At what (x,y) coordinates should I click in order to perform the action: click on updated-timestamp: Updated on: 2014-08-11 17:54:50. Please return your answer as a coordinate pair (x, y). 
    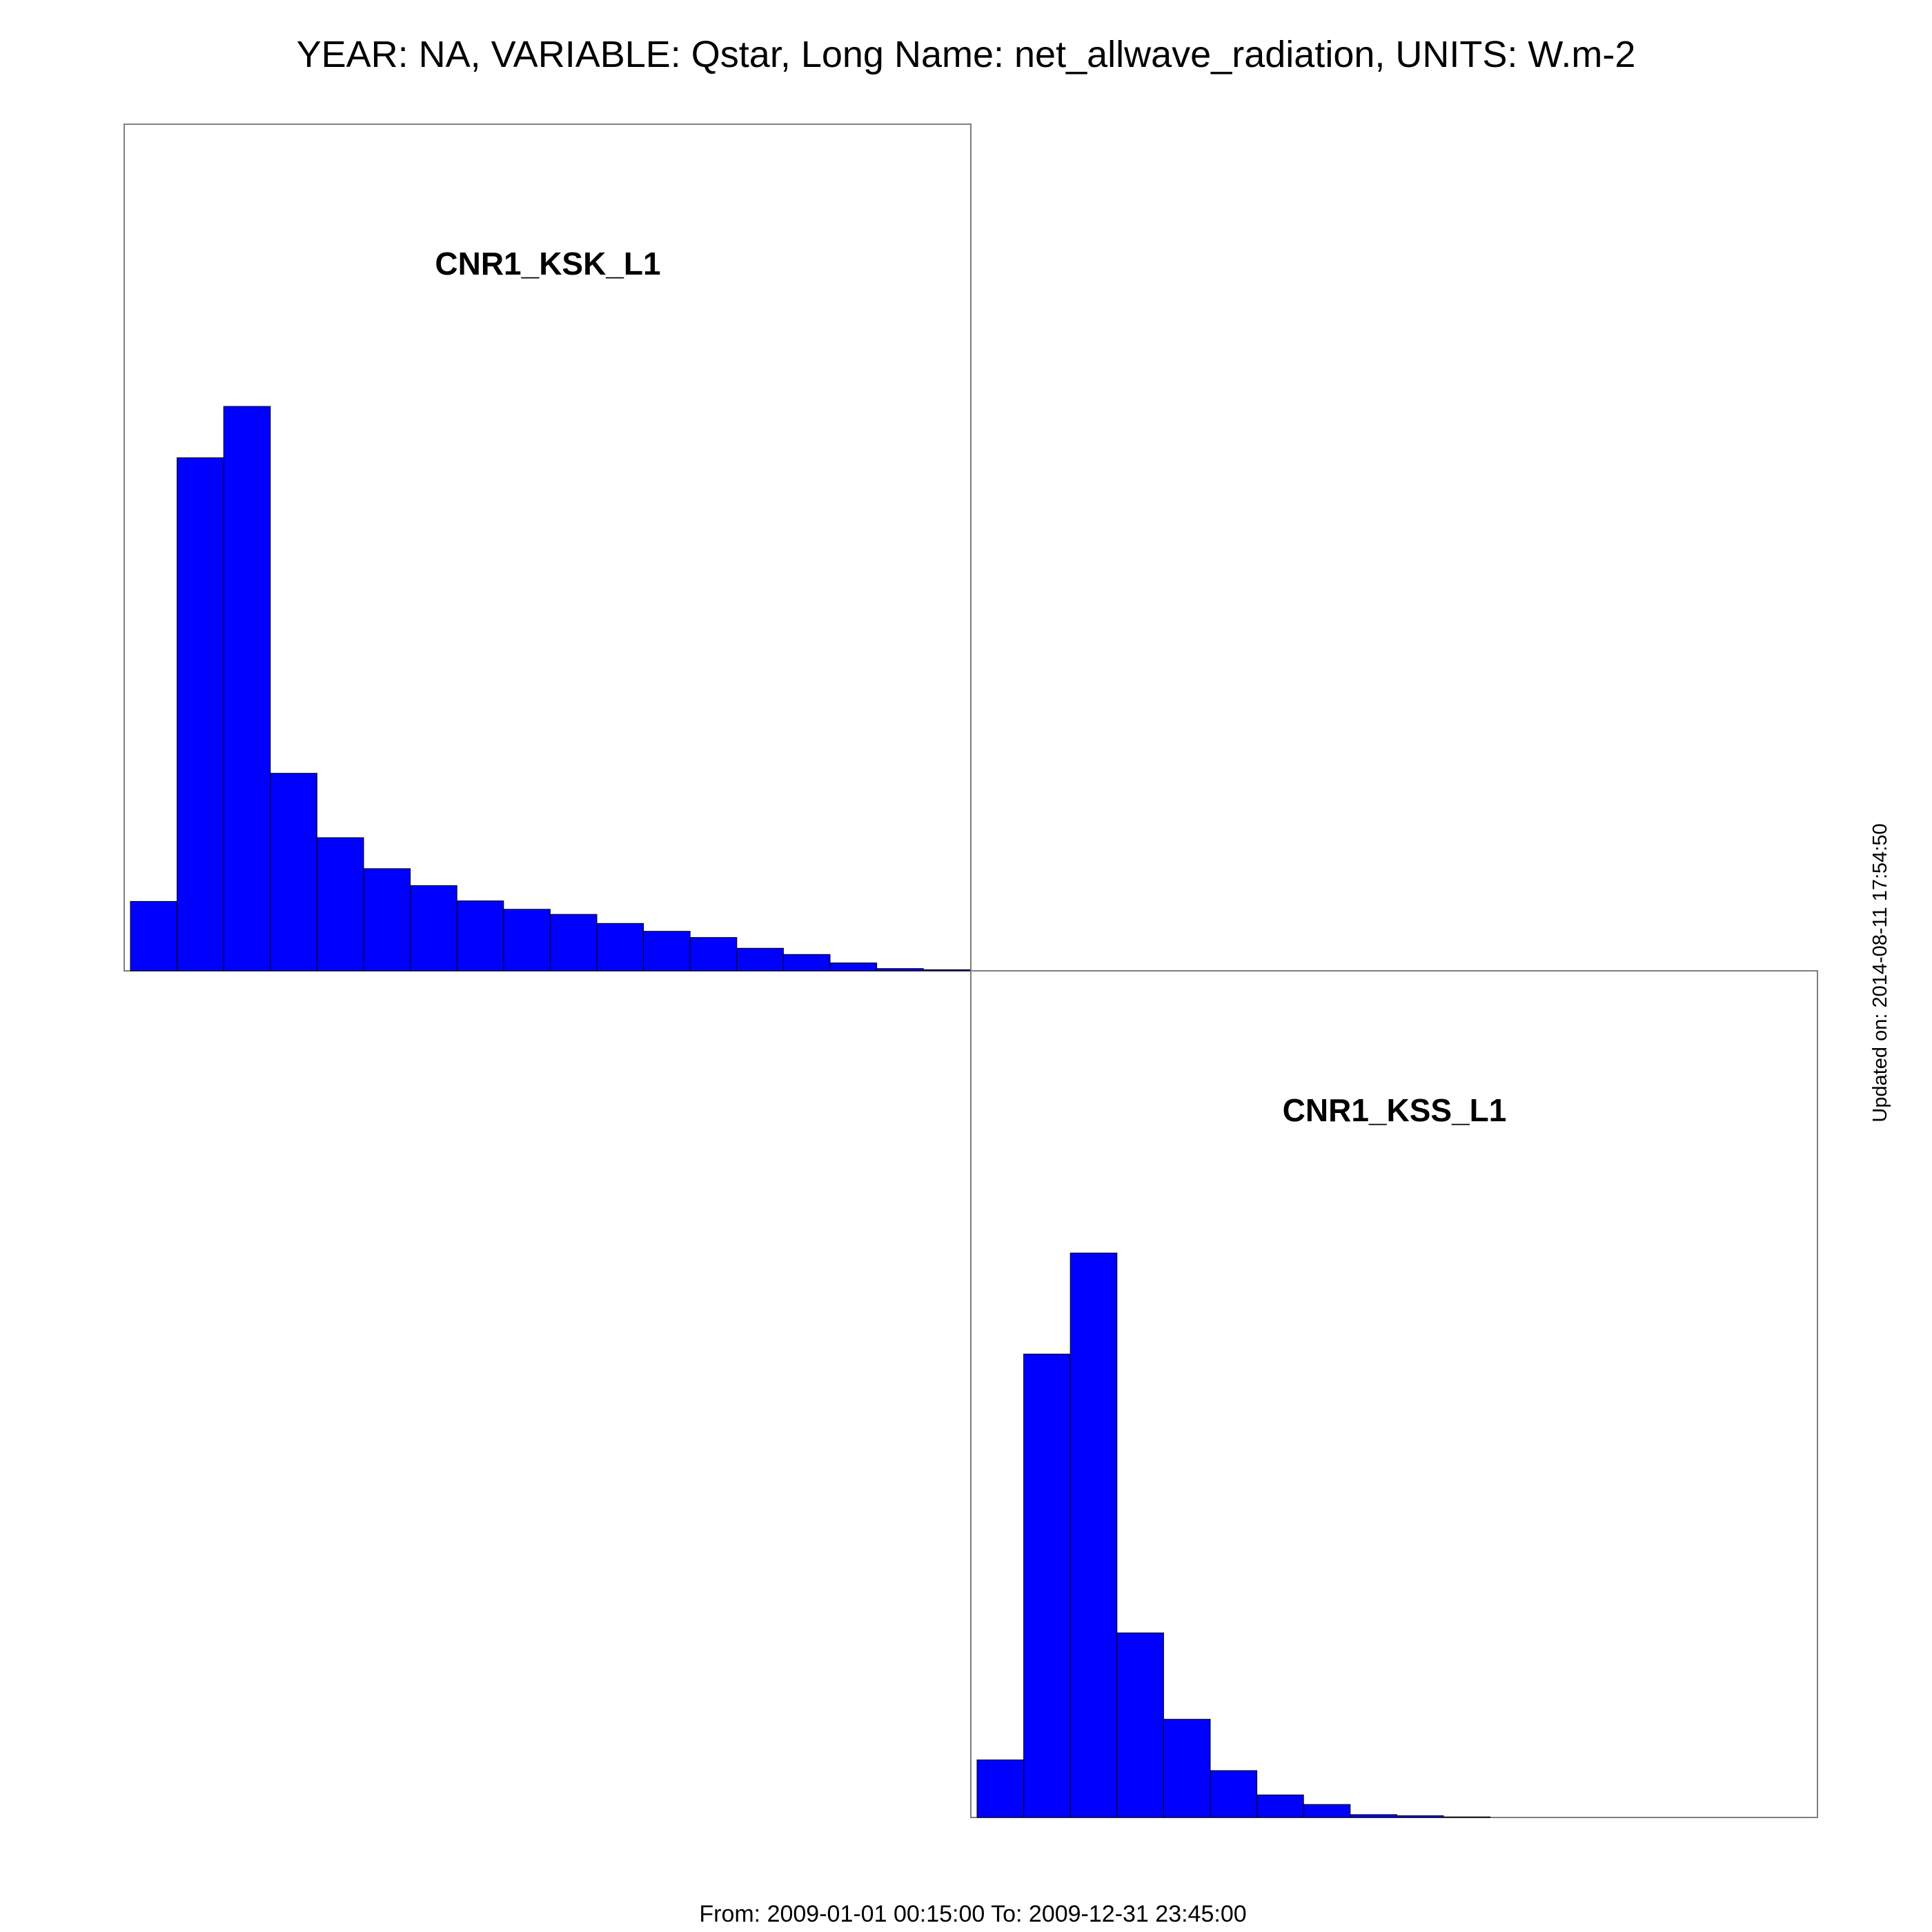
    Looking at the image, I should click on (1880, 972).